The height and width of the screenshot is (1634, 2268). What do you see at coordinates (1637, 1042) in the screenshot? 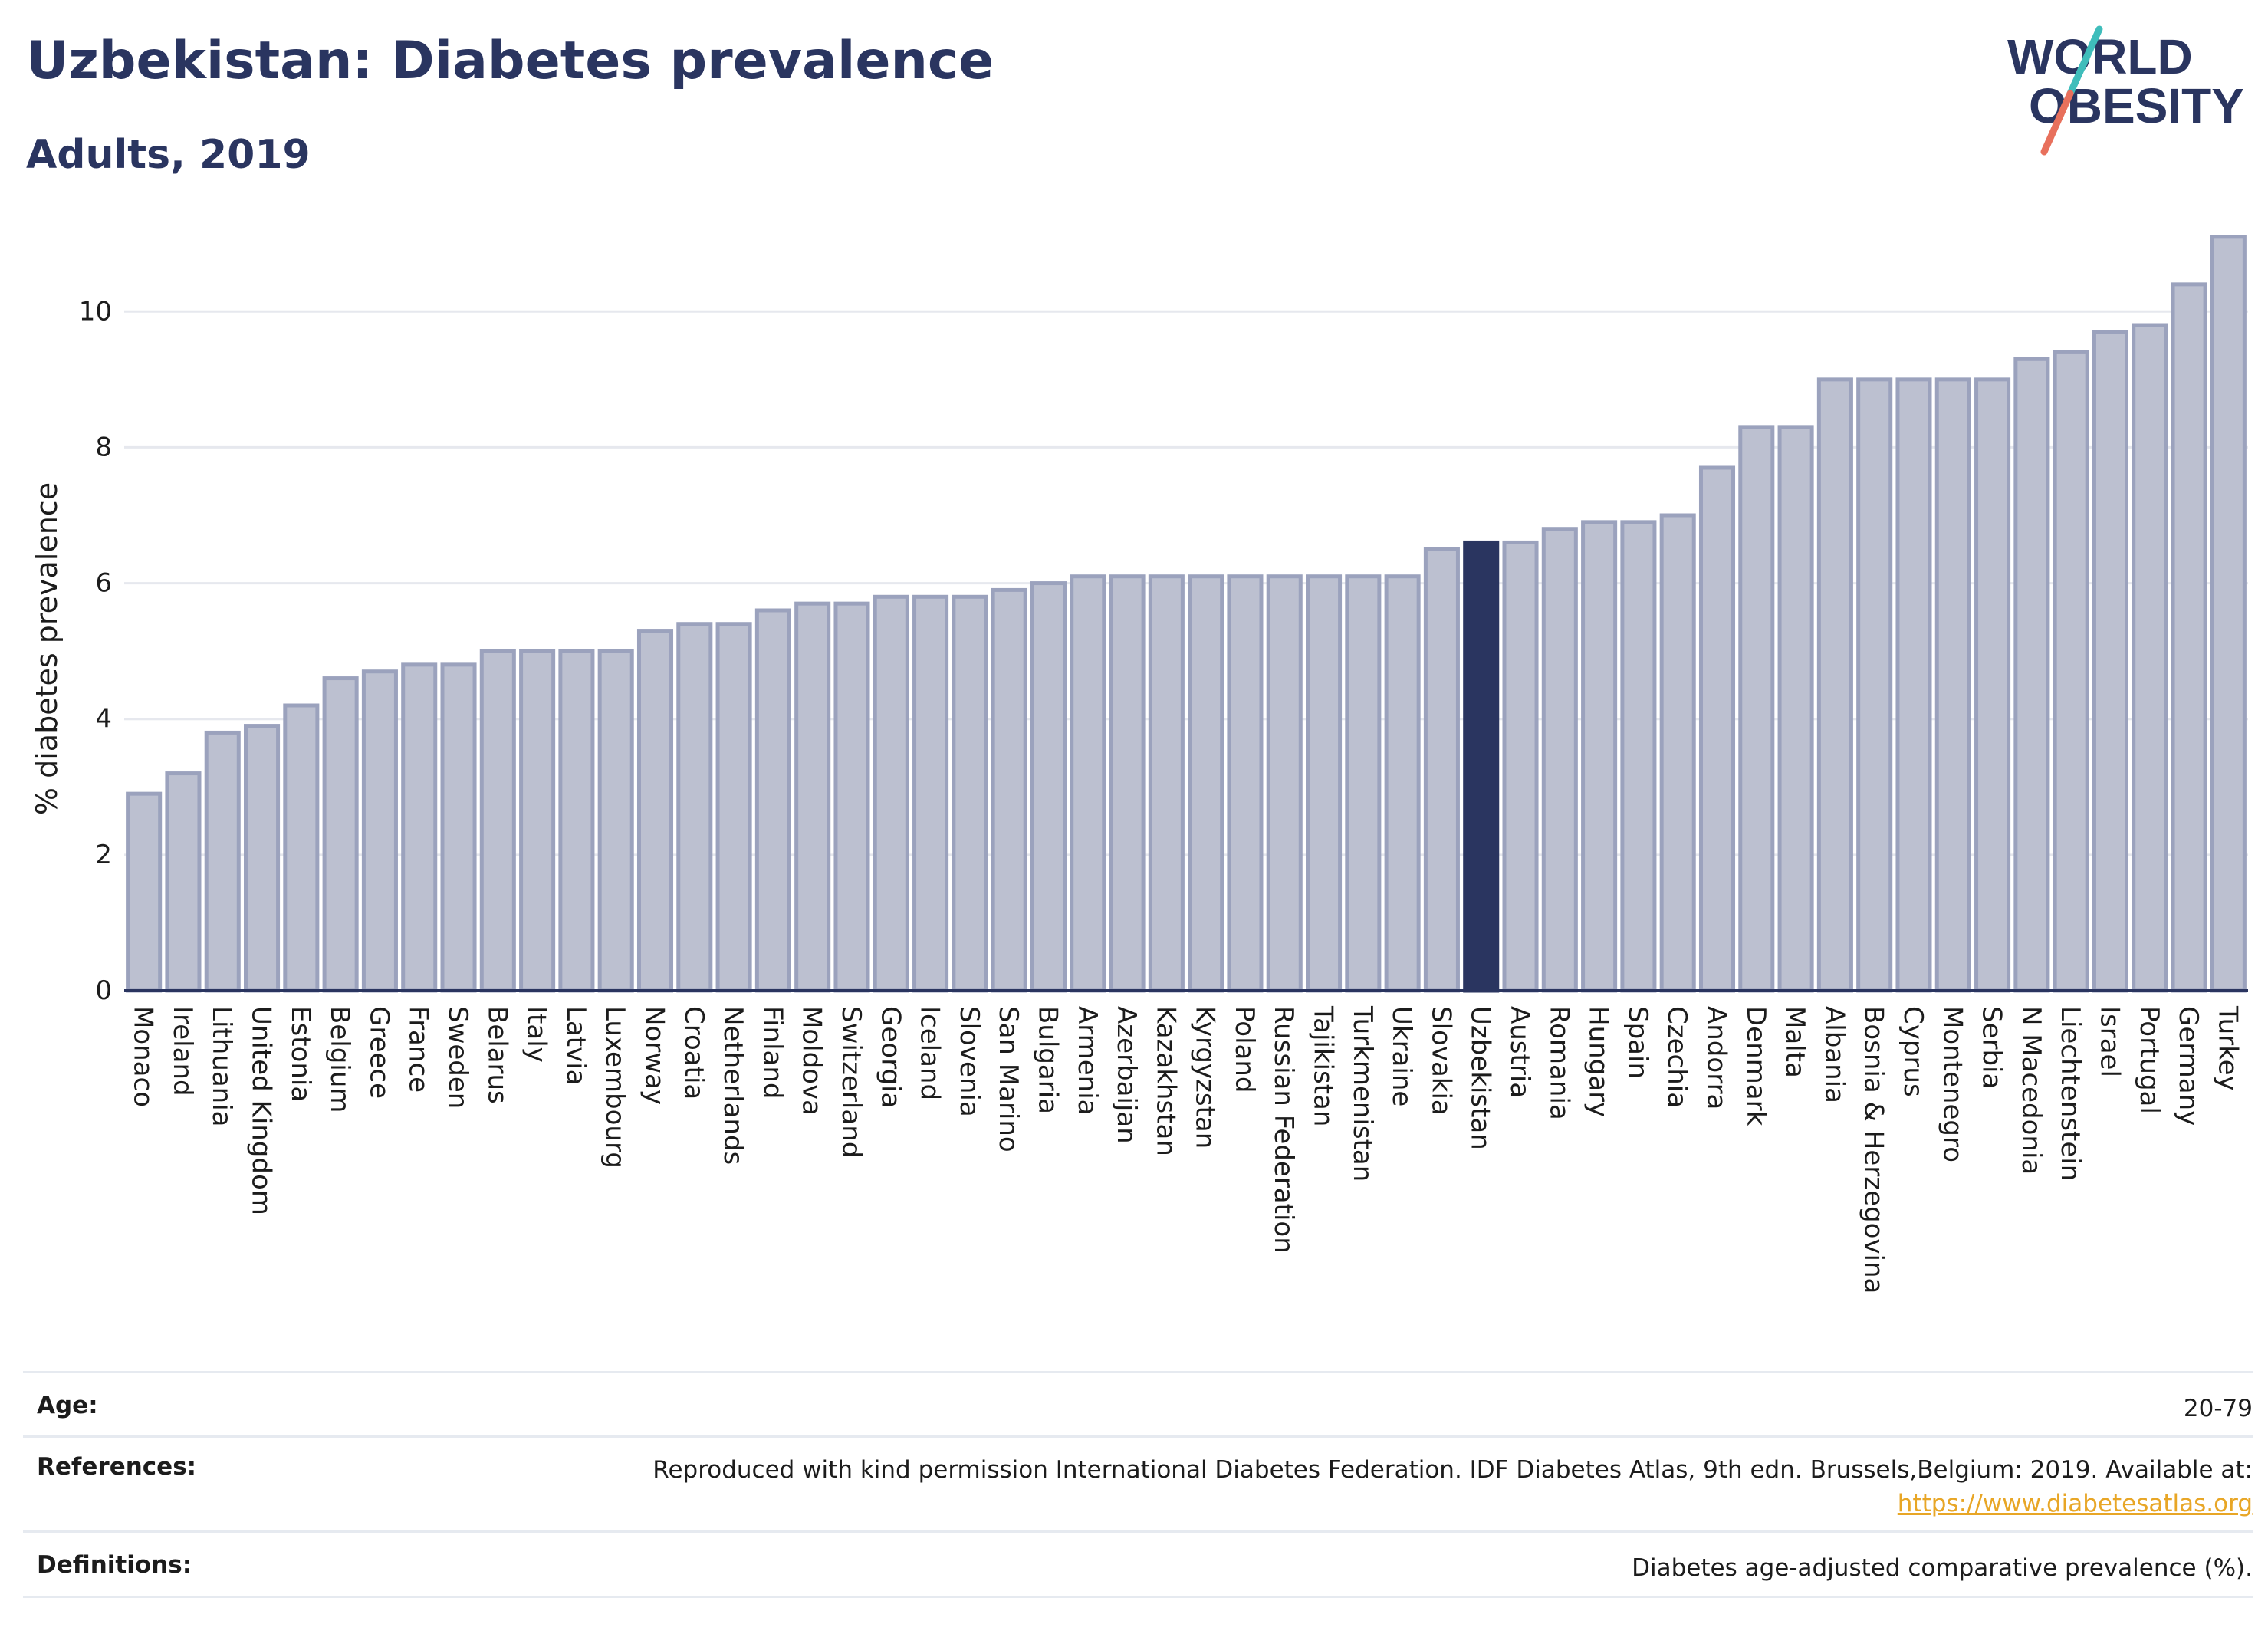
I see `x-tick-label: Spain` at bounding box center [1637, 1042].